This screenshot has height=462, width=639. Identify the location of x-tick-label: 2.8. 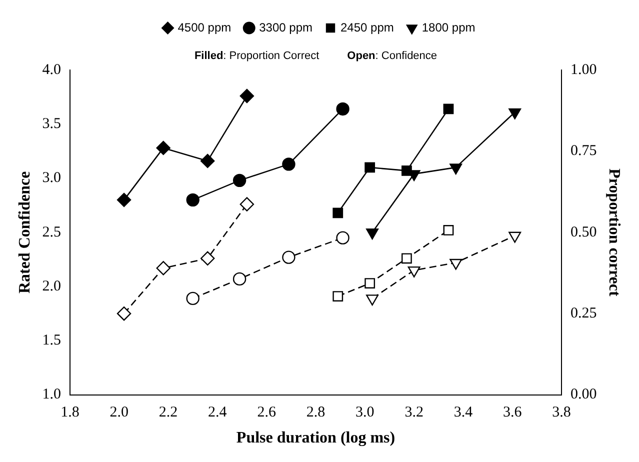
(316, 412).